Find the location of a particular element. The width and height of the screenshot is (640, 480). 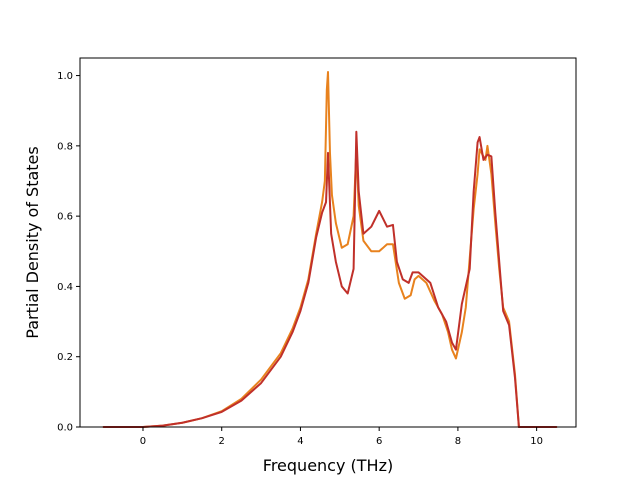

x-tick-label: 2 is located at coordinates (222, 441).